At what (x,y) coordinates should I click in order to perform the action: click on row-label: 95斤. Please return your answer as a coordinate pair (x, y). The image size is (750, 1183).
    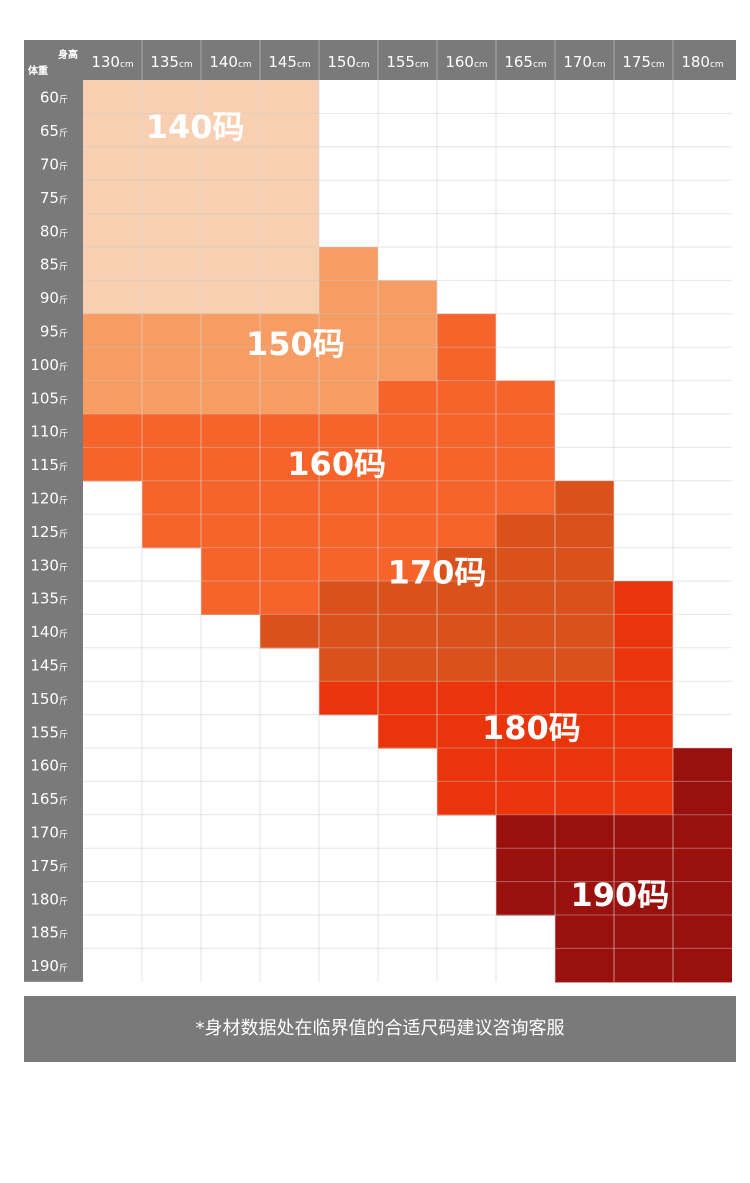
    Looking at the image, I should click on (54, 332).